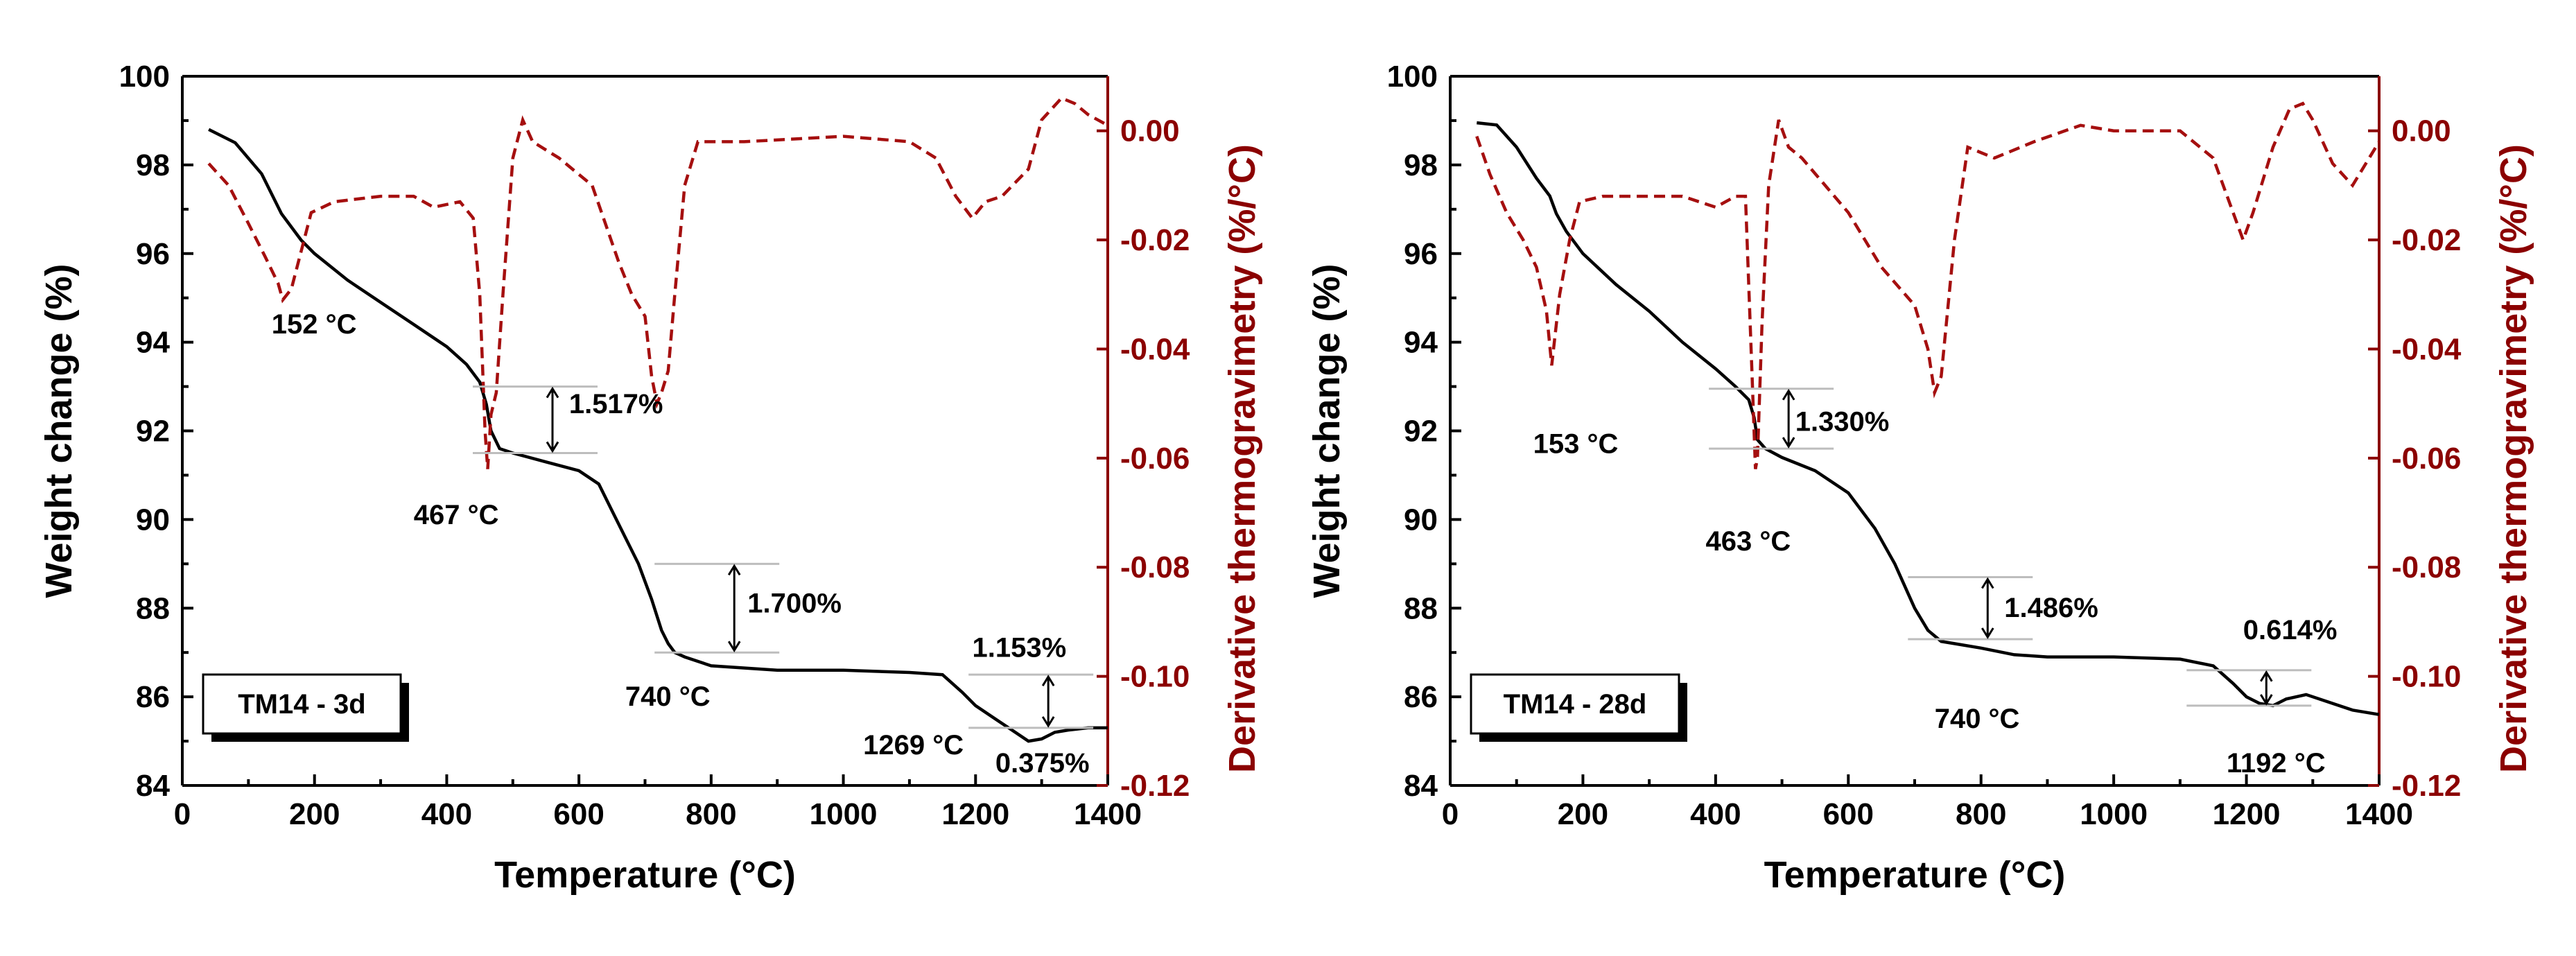  What do you see at coordinates (2290, 630) in the screenshot?
I see `annotation-label: 0.614%` at bounding box center [2290, 630].